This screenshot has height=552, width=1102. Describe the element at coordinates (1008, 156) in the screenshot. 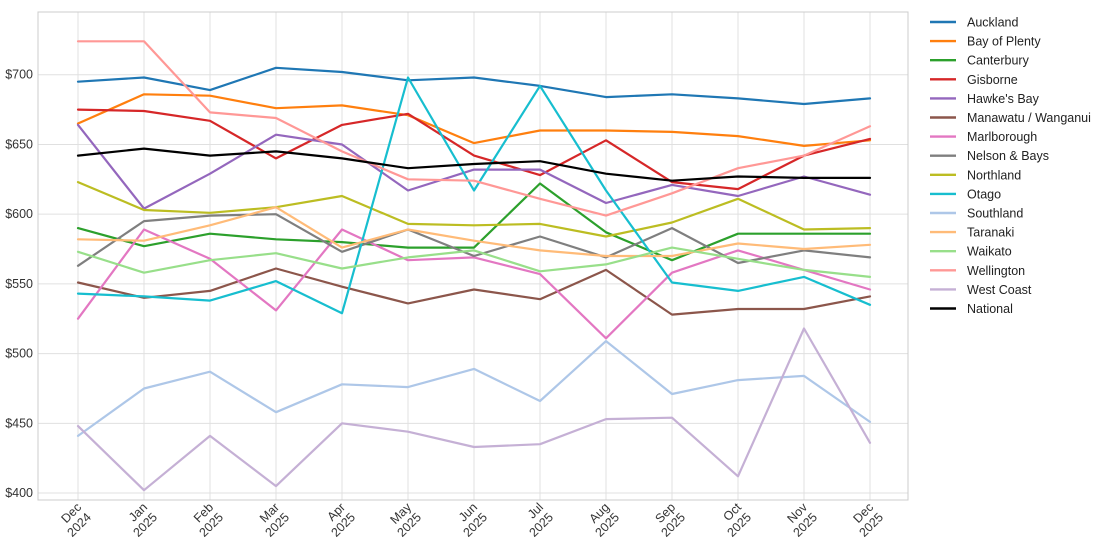

I see `legend-label-nelson-bays: Nelson & Bays` at that location.